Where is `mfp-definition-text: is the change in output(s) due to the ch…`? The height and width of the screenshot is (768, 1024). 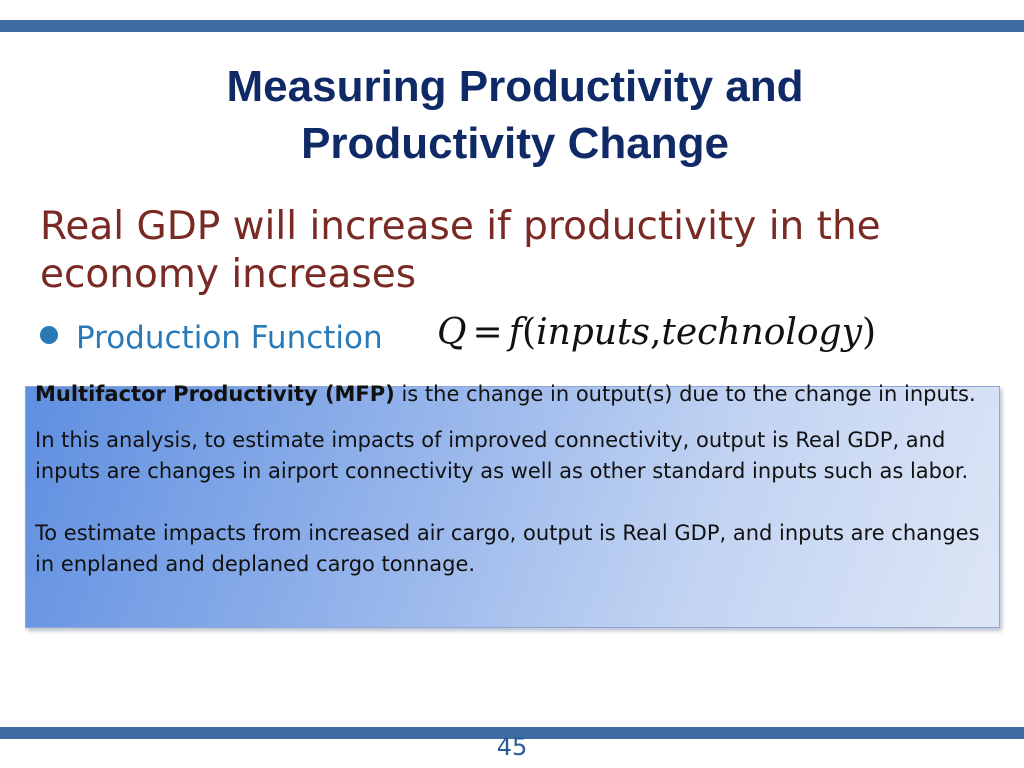
mfp-definition-text: is the change in output(s) due to the ch… is located at coordinates (685, 394).